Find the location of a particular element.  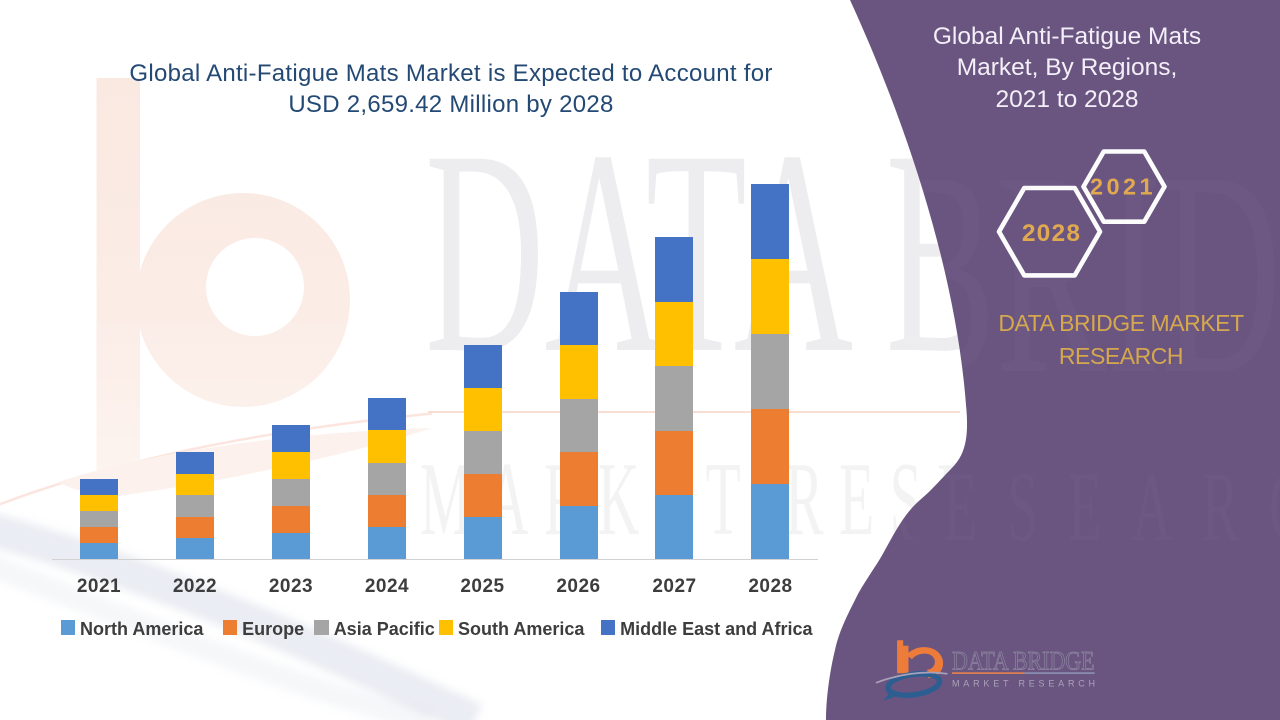

svg-text: 2028 is located at coordinates (1051, 233).